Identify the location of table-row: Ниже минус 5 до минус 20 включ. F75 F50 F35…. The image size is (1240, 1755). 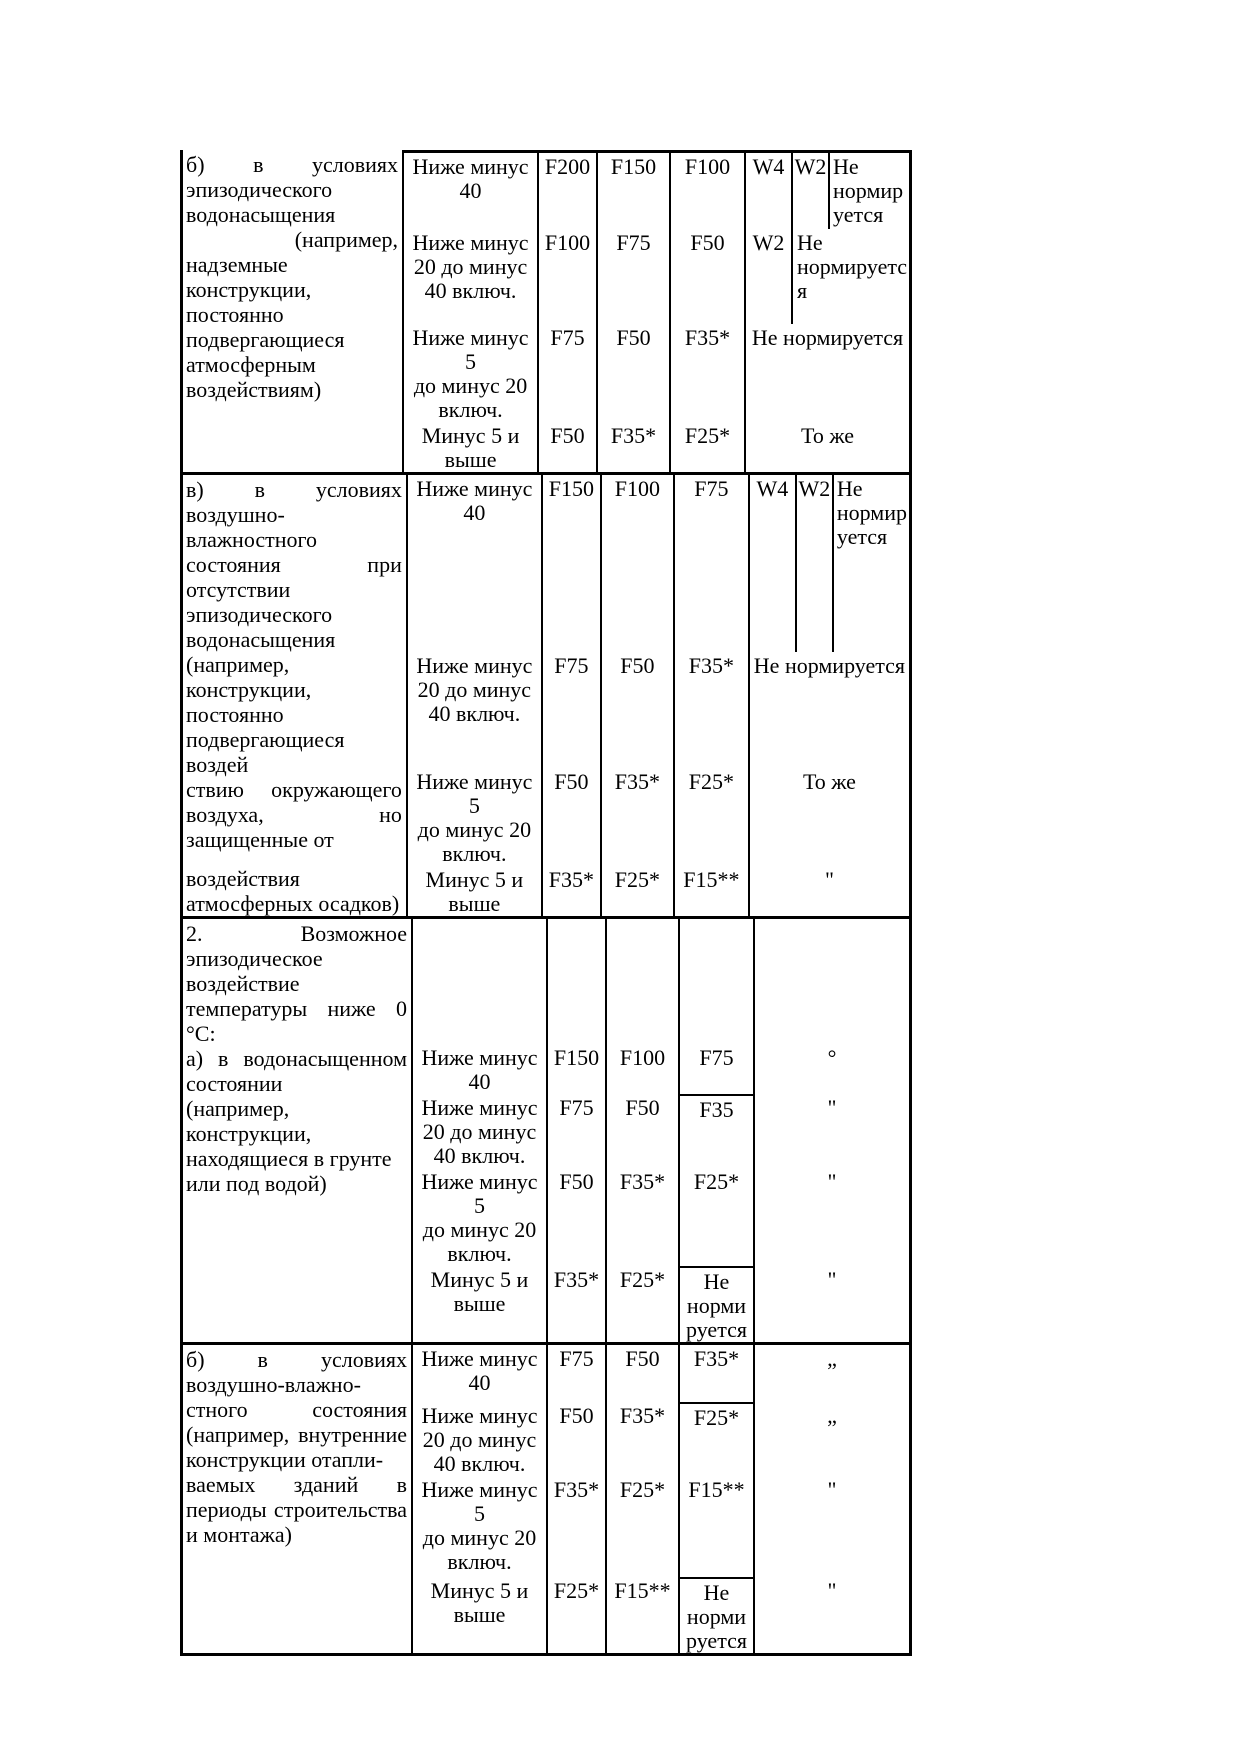
(656, 373).